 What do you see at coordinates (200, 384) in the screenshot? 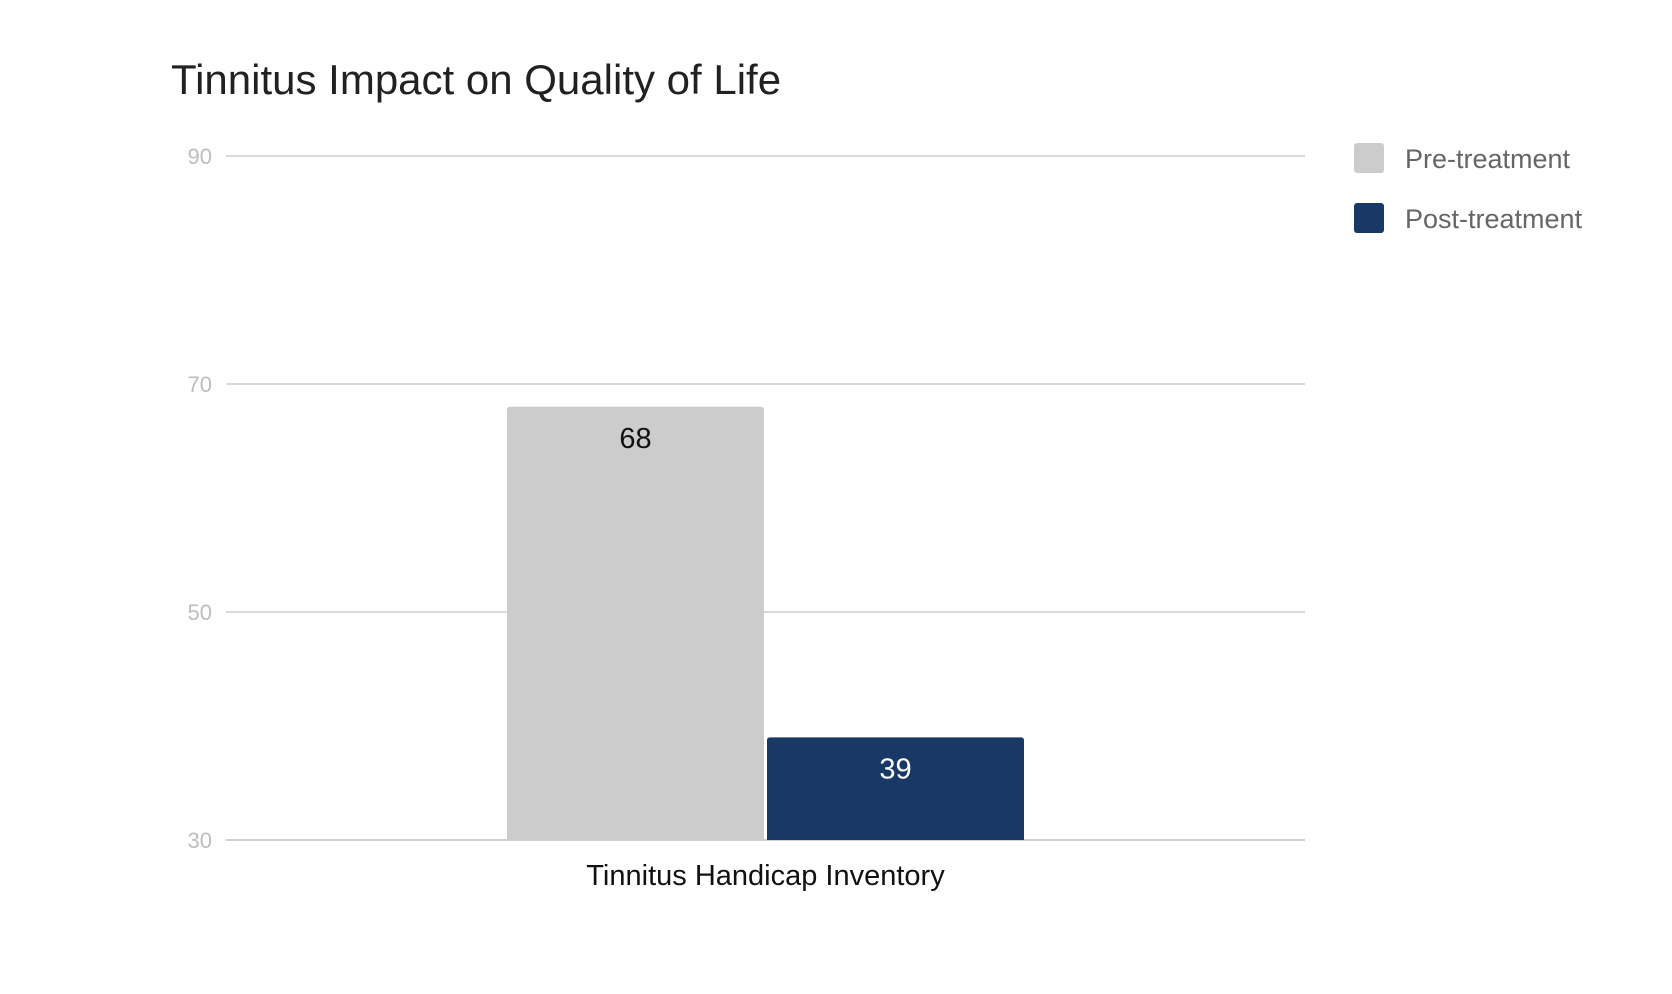
I see `y-tick-label: 70` at bounding box center [200, 384].